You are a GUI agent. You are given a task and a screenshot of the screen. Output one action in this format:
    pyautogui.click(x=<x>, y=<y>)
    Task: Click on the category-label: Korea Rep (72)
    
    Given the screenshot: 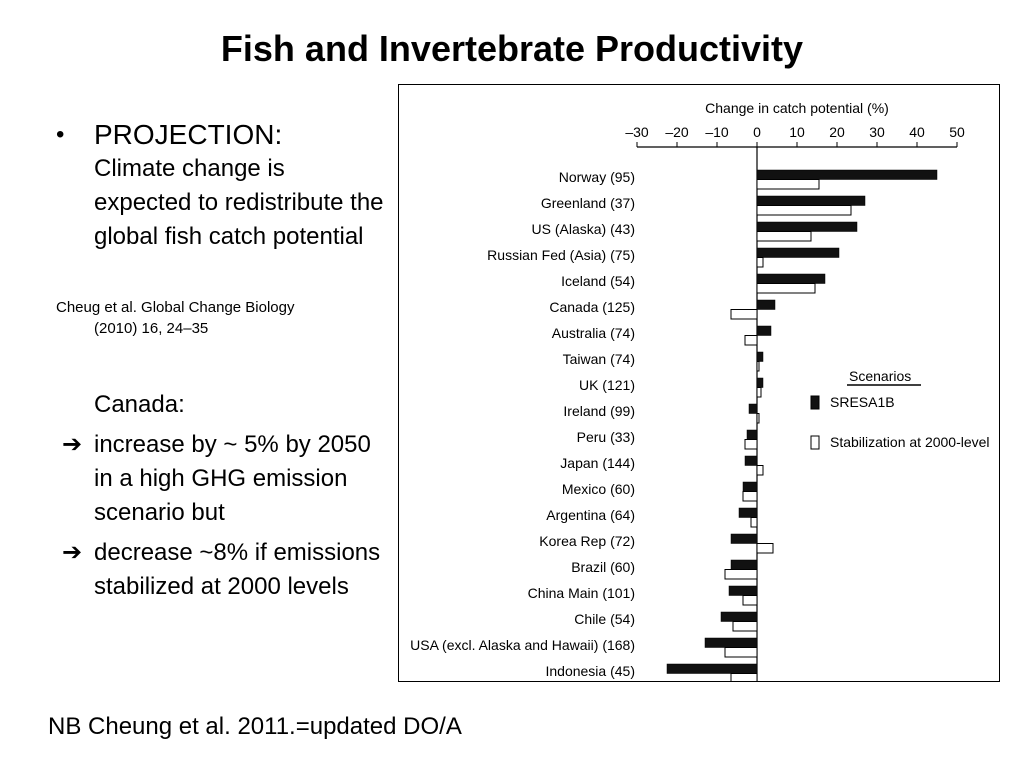 What is the action you would take?
    pyautogui.click(x=587, y=541)
    